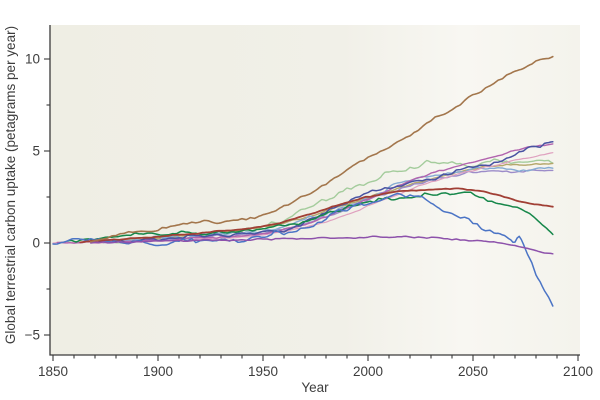  I want to click on x-tick-label: 1850, so click(53, 371).